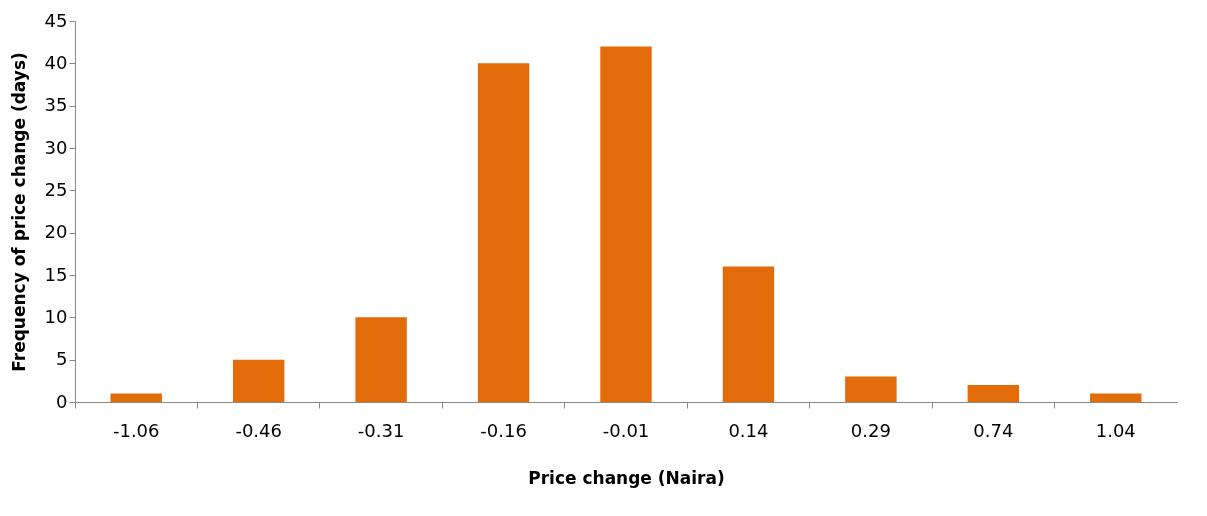  What do you see at coordinates (56, 189) in the screenshot?
I see `y-tick-label: 25` at bounding box center [56, 189].